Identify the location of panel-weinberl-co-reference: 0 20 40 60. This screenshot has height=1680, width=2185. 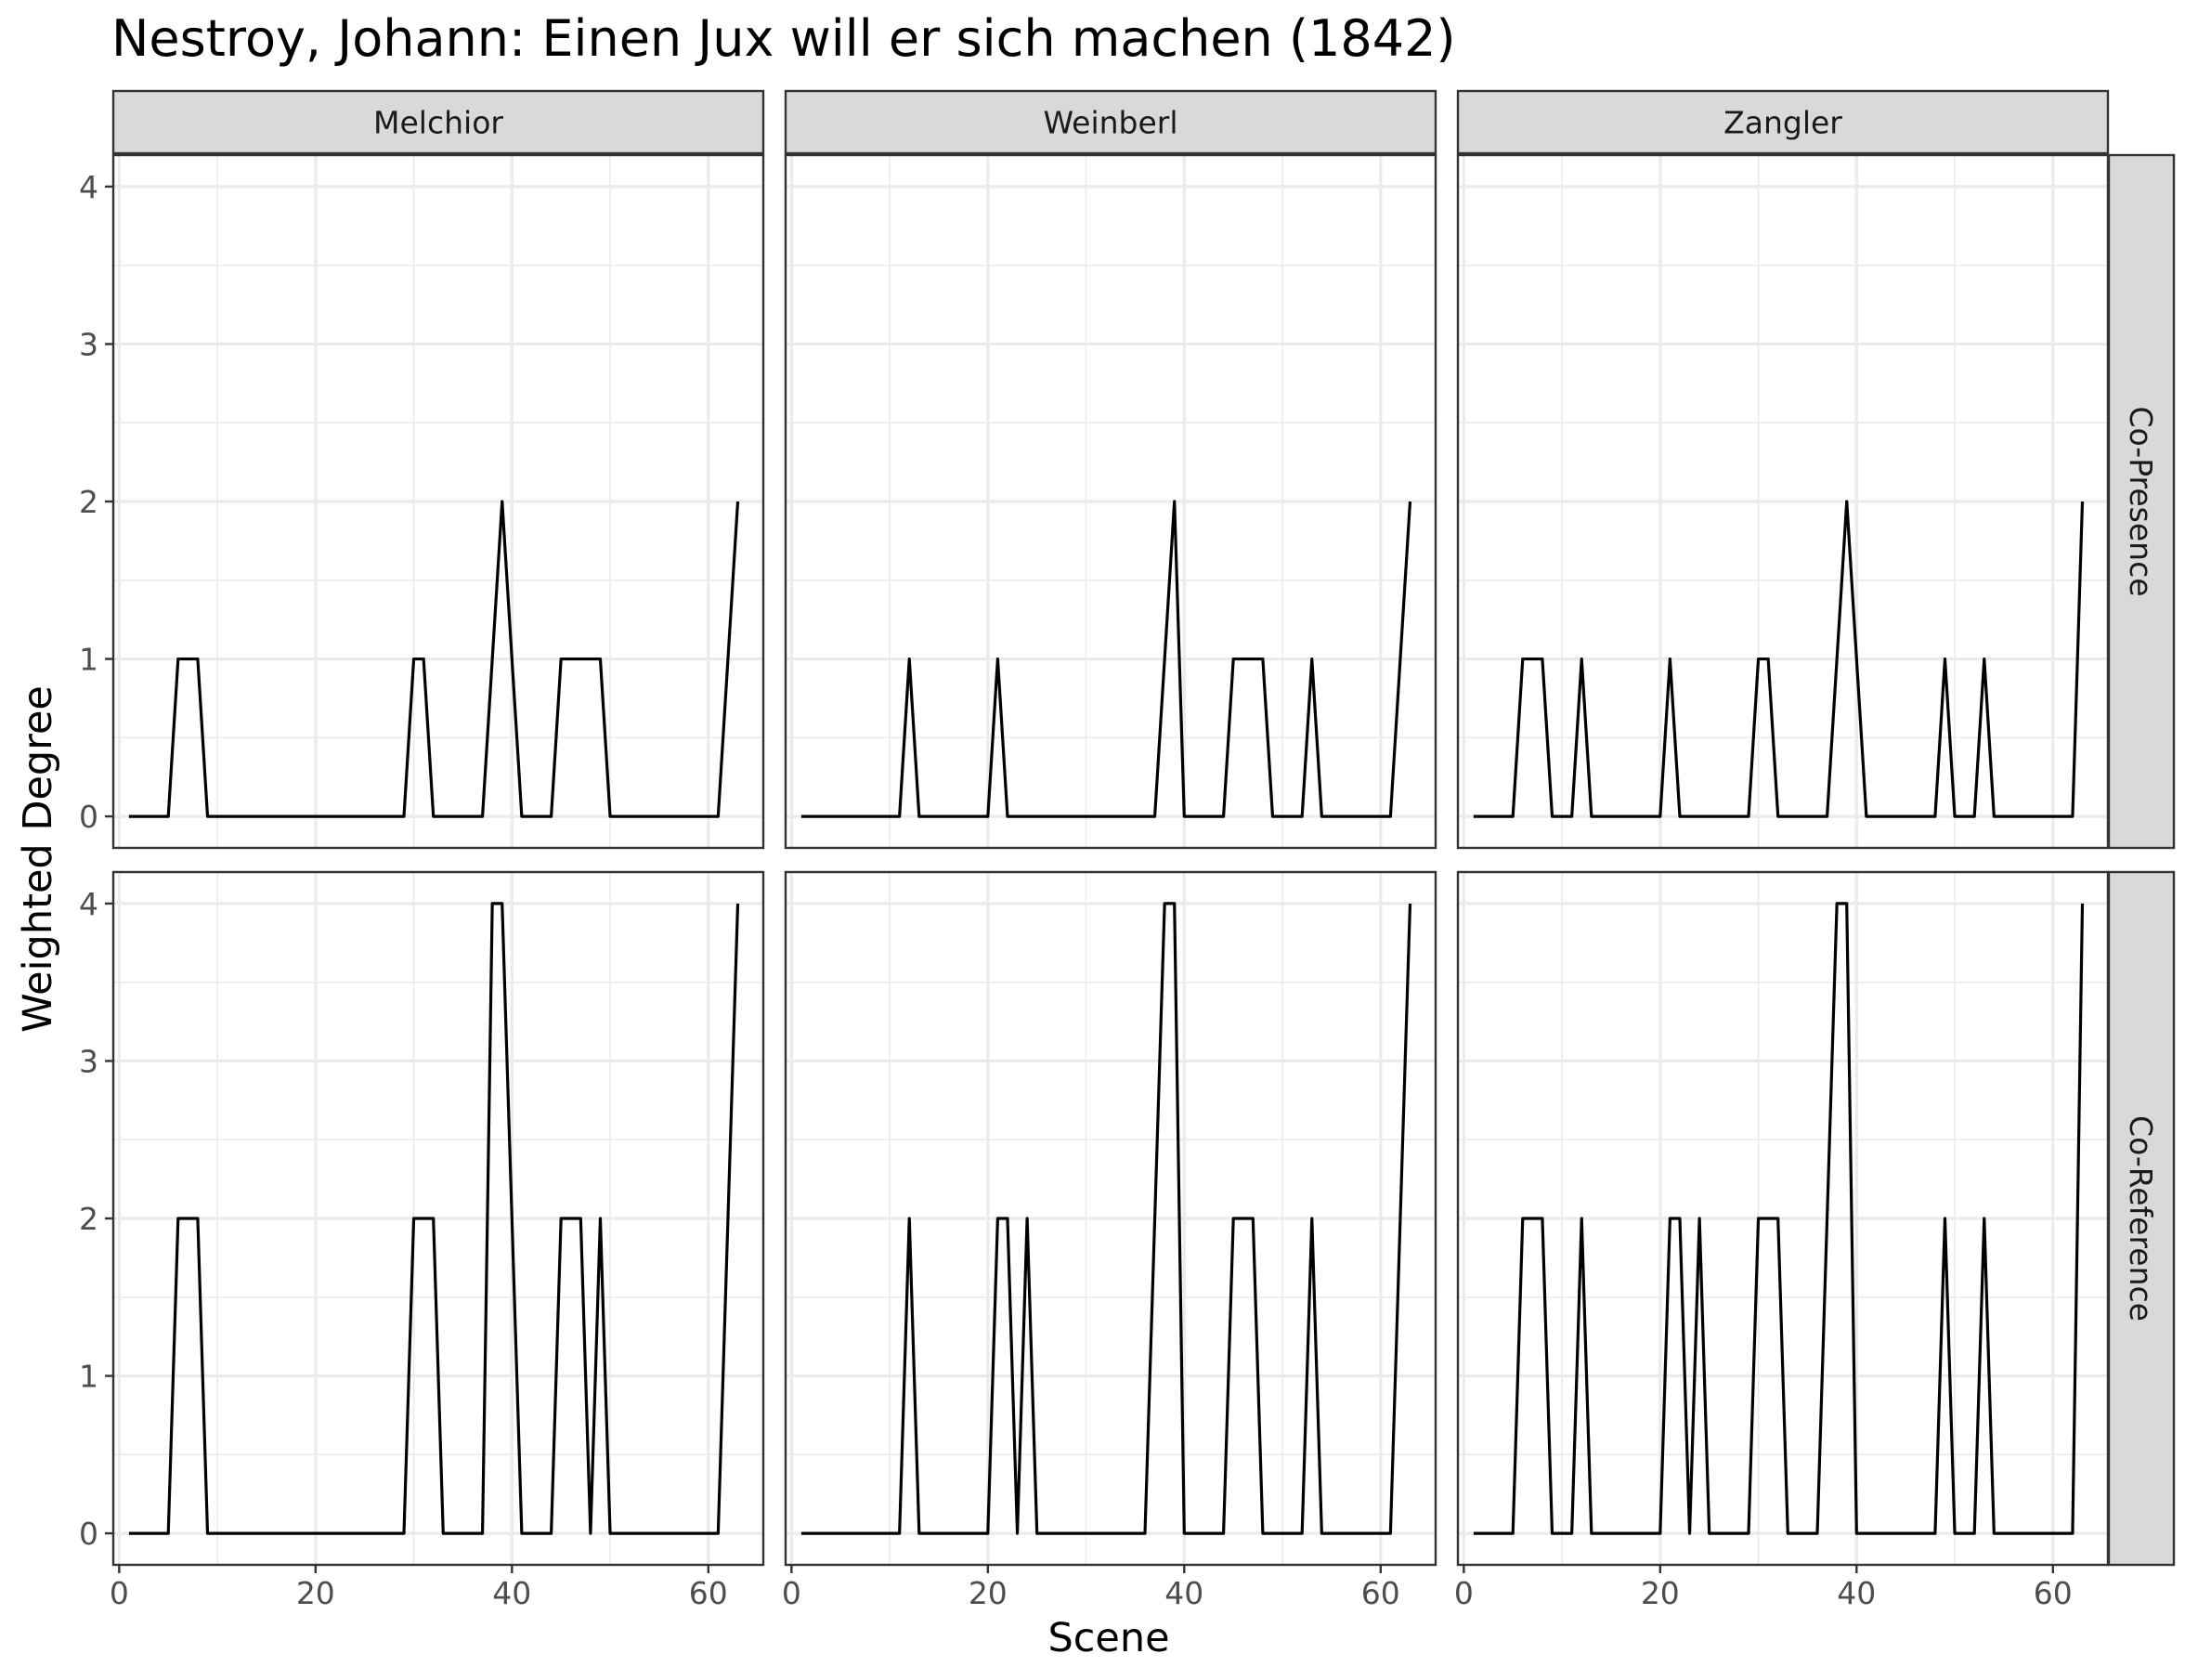
(1109, 1240).